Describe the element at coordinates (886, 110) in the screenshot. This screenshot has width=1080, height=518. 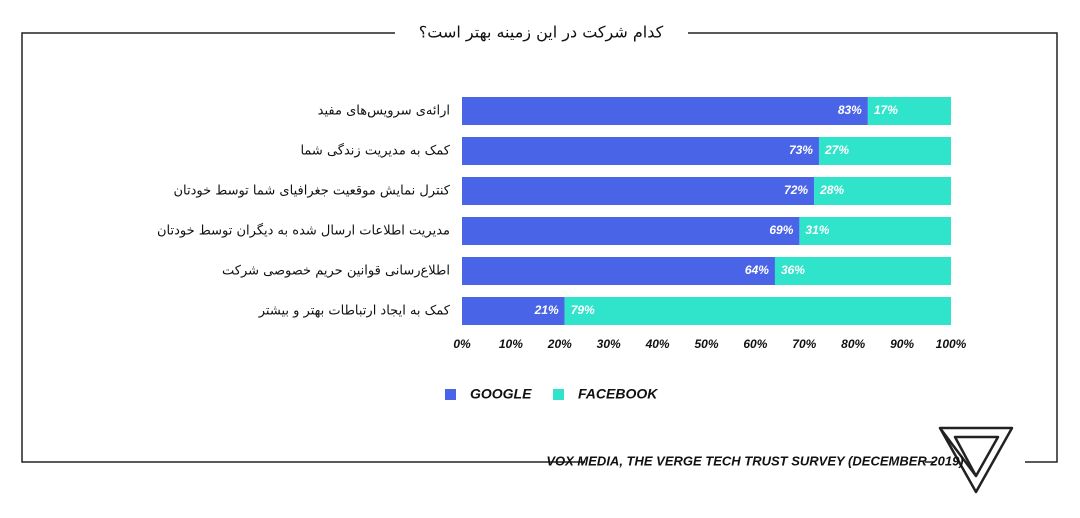
I see `value-label: 17%` at that location.